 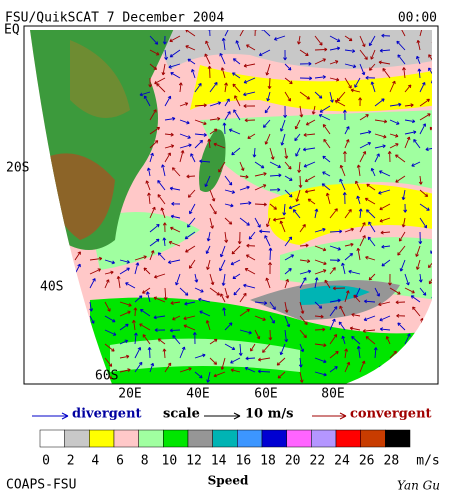 I want to click on colorbar-label: 24, so click(x=342, y=461).